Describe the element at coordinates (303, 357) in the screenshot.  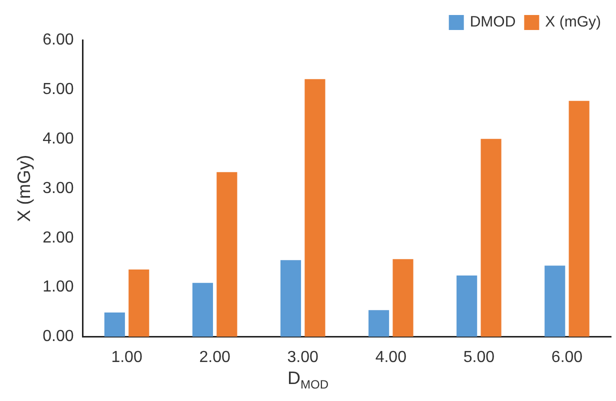
I see `x-tick-label: 3.00` at that location.